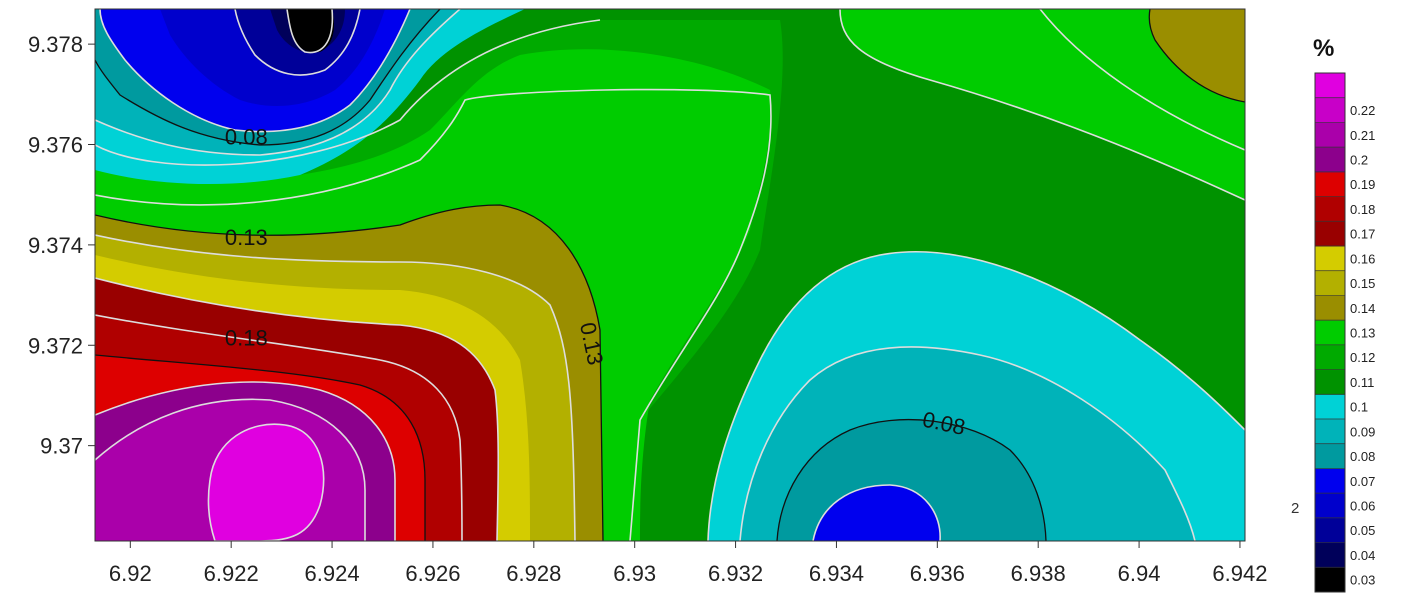 The image size is (1404, 603). I want to click on colorbar-label: 0.2, so click(1359, 160).